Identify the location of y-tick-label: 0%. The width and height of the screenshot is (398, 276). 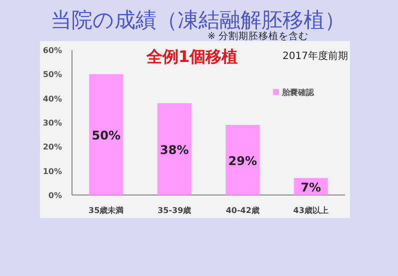
(55, 195).